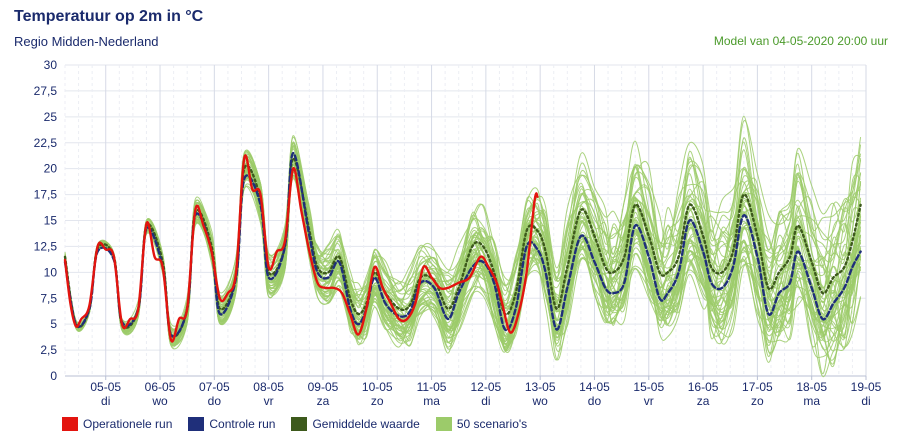  What do you see at coordinates (800, 41) in the screenshot?
I see `model-note: Model van 04-05-2020 20:00 uur` at bounding box center [800, 41].